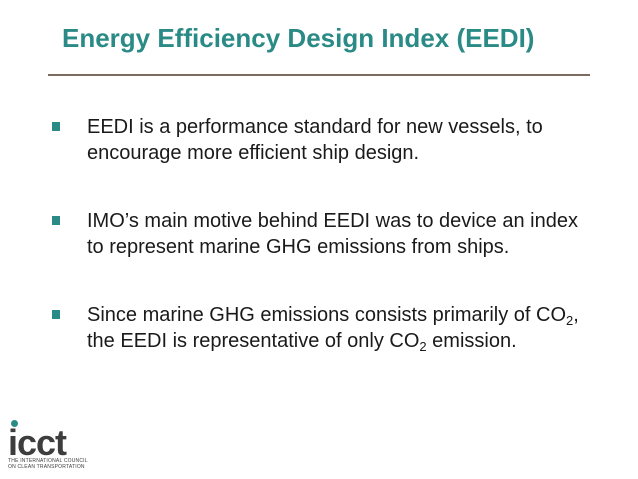 Image resolution: width=638 pixels, height=479 pixels. Describe the element at coordinates (14, 423) in the screenshot. I see `logo-dot-icon` at that location.